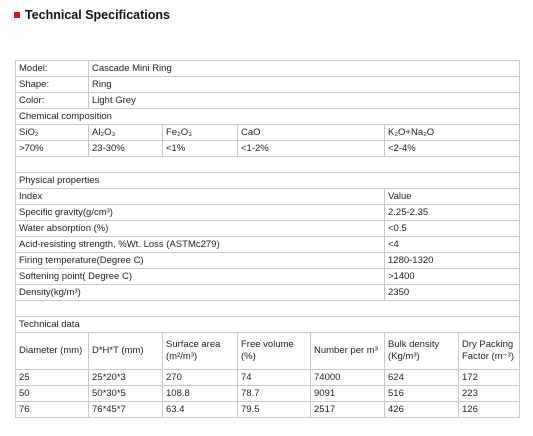 This screenshot has width=533, height=436. Describe the element at coordinates (347, 393) in the screenshot. I see `table-cell: 9091` at that location.